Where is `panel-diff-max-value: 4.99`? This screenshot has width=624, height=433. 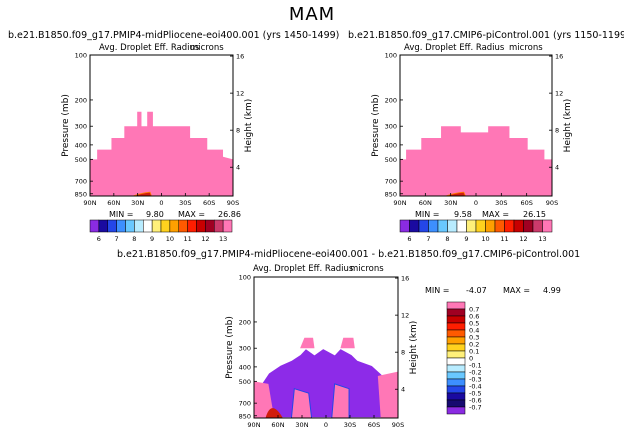 panel-diff-max-value: 4.99 is located at coordinates (552, 290).